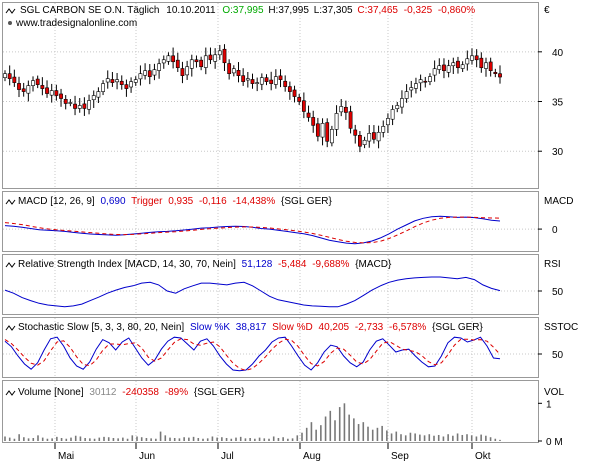  Describe the element at coordinates (252, 422) in the screenshot. I see `volume-bars` at that location.